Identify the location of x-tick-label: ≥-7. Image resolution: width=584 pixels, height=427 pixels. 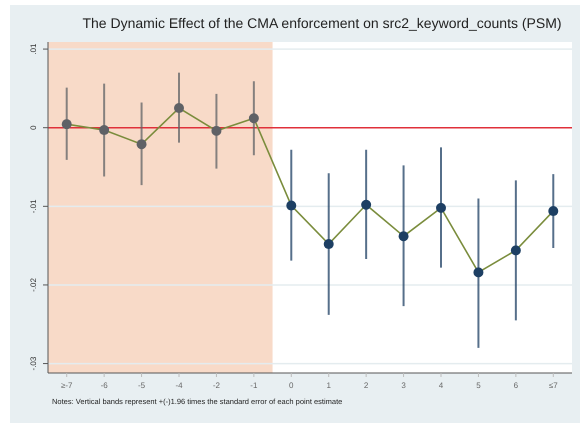
(67, 385).